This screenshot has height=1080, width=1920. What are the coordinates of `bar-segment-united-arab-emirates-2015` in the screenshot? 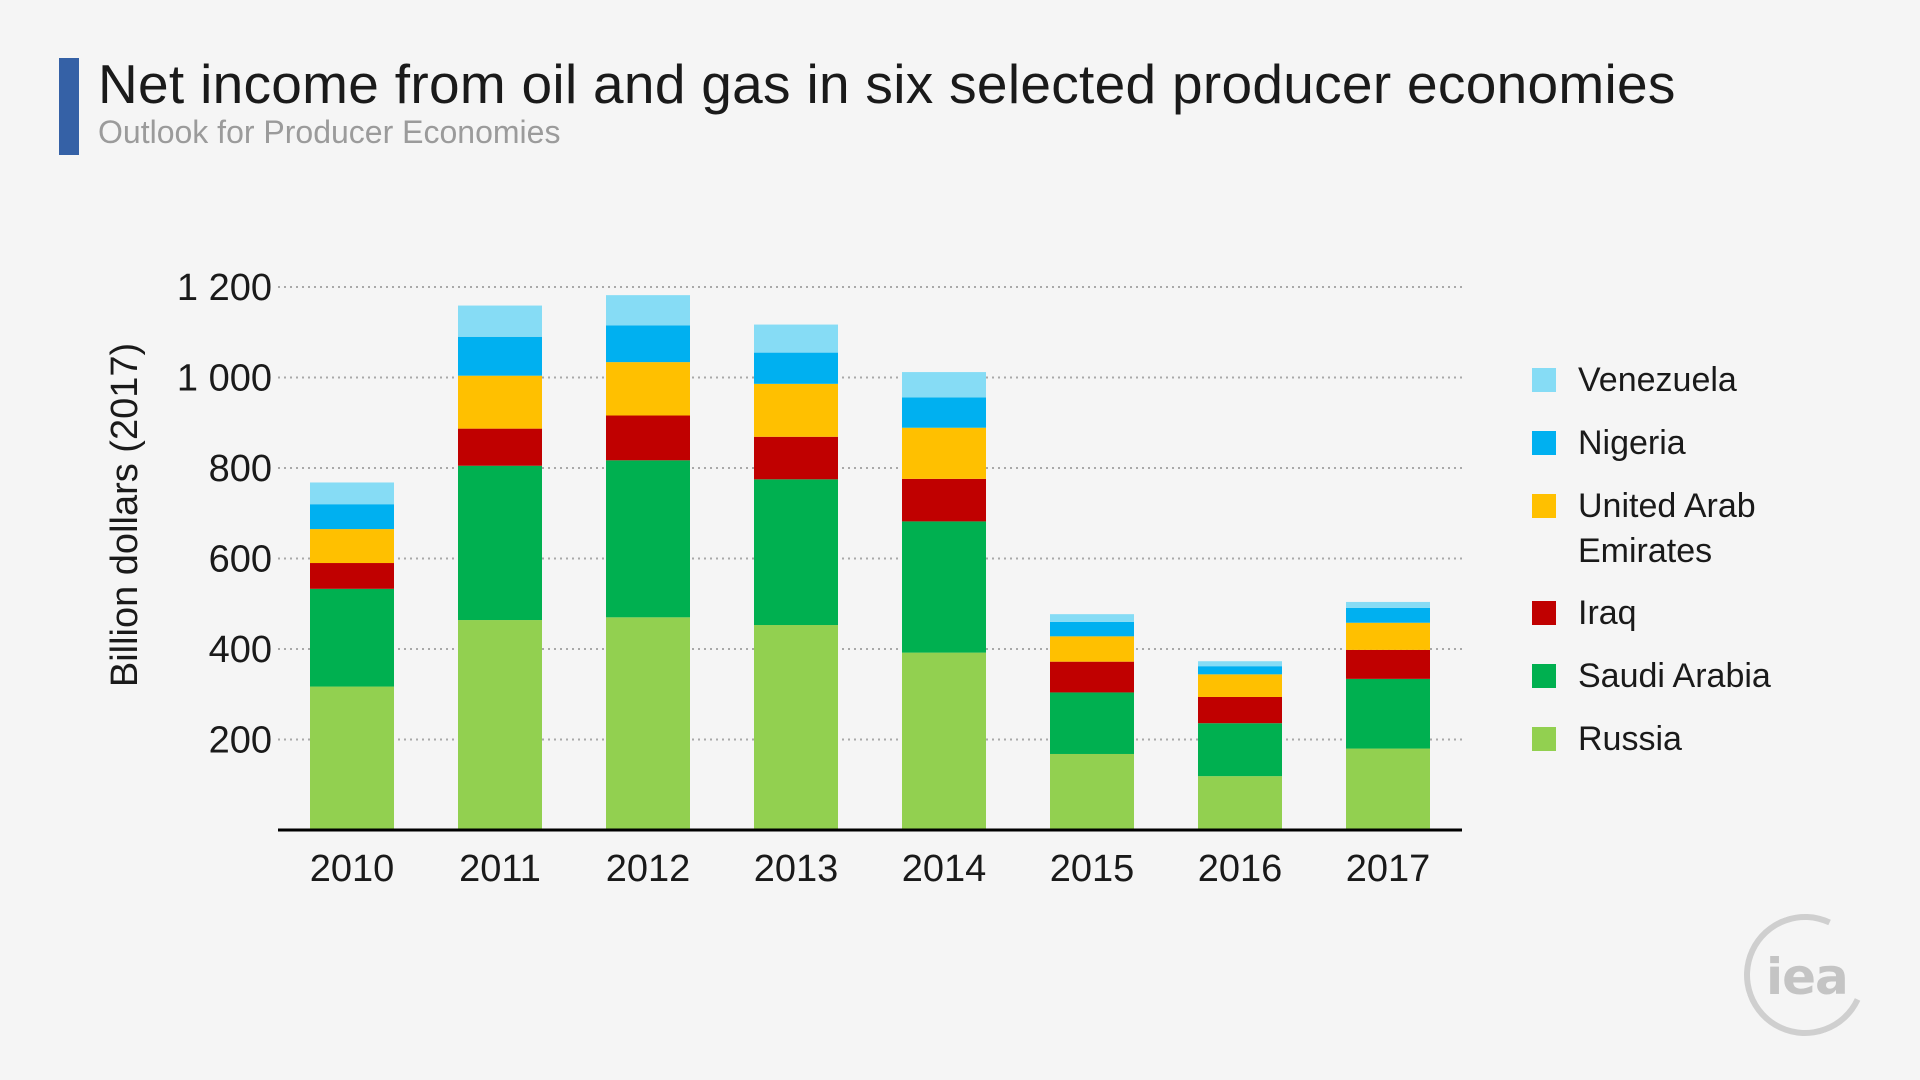 It's located at (1092, 649).